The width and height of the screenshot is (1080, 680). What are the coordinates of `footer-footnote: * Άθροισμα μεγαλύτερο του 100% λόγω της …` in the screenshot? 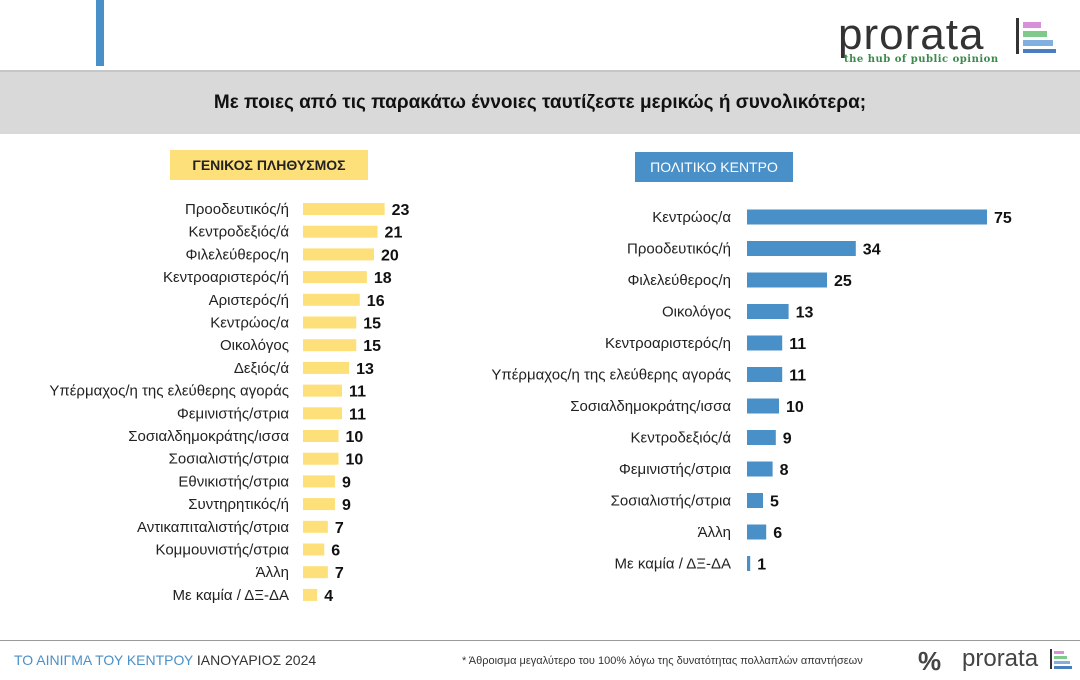 It's located at (662, 661).